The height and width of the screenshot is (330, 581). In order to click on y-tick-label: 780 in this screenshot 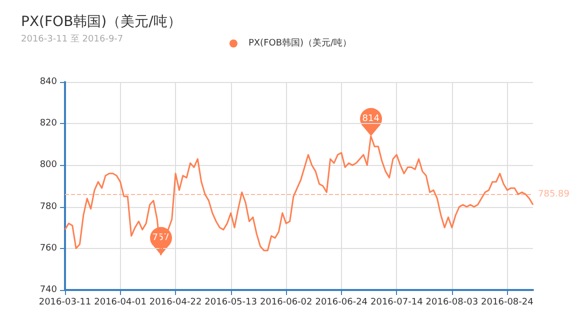, I will do `click(49, 207)`.